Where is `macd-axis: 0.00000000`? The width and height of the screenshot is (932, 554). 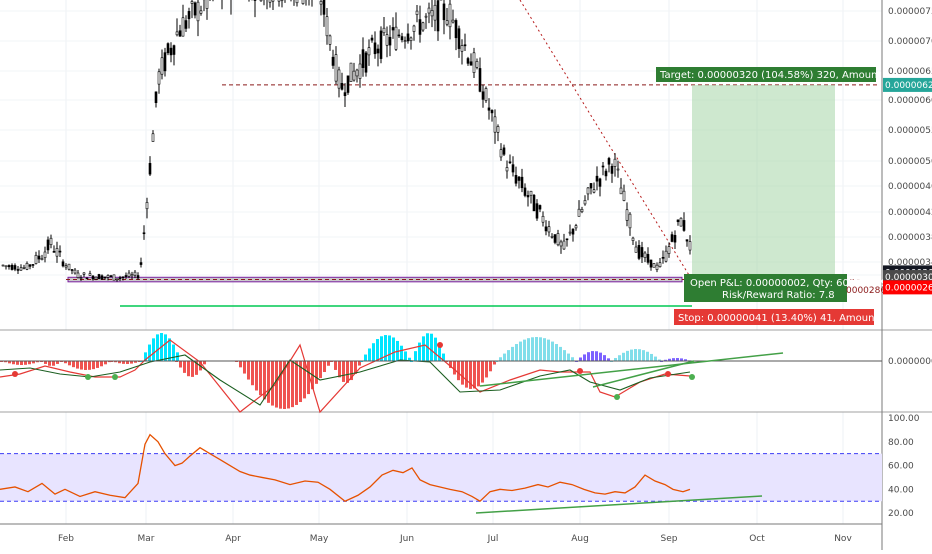 macd-axis: 0.00000000 is located at coordinates (910, 362).